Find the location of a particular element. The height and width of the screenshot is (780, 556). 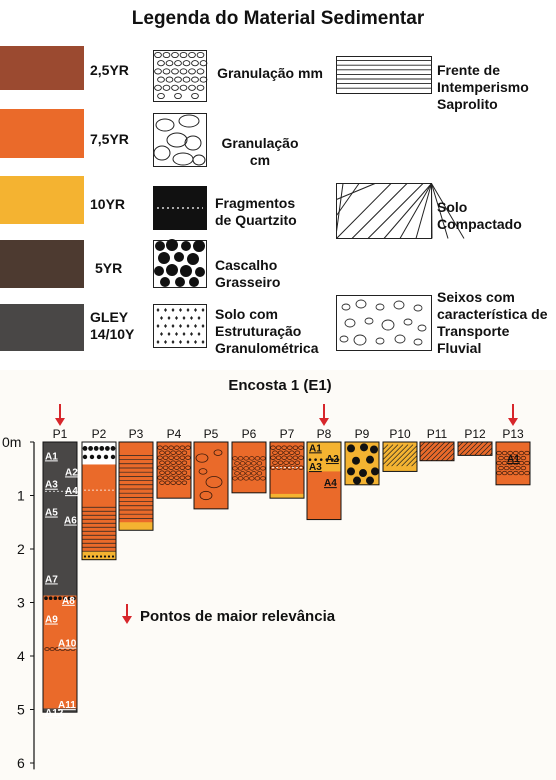

p10-band is located at coordinates (400, 457).